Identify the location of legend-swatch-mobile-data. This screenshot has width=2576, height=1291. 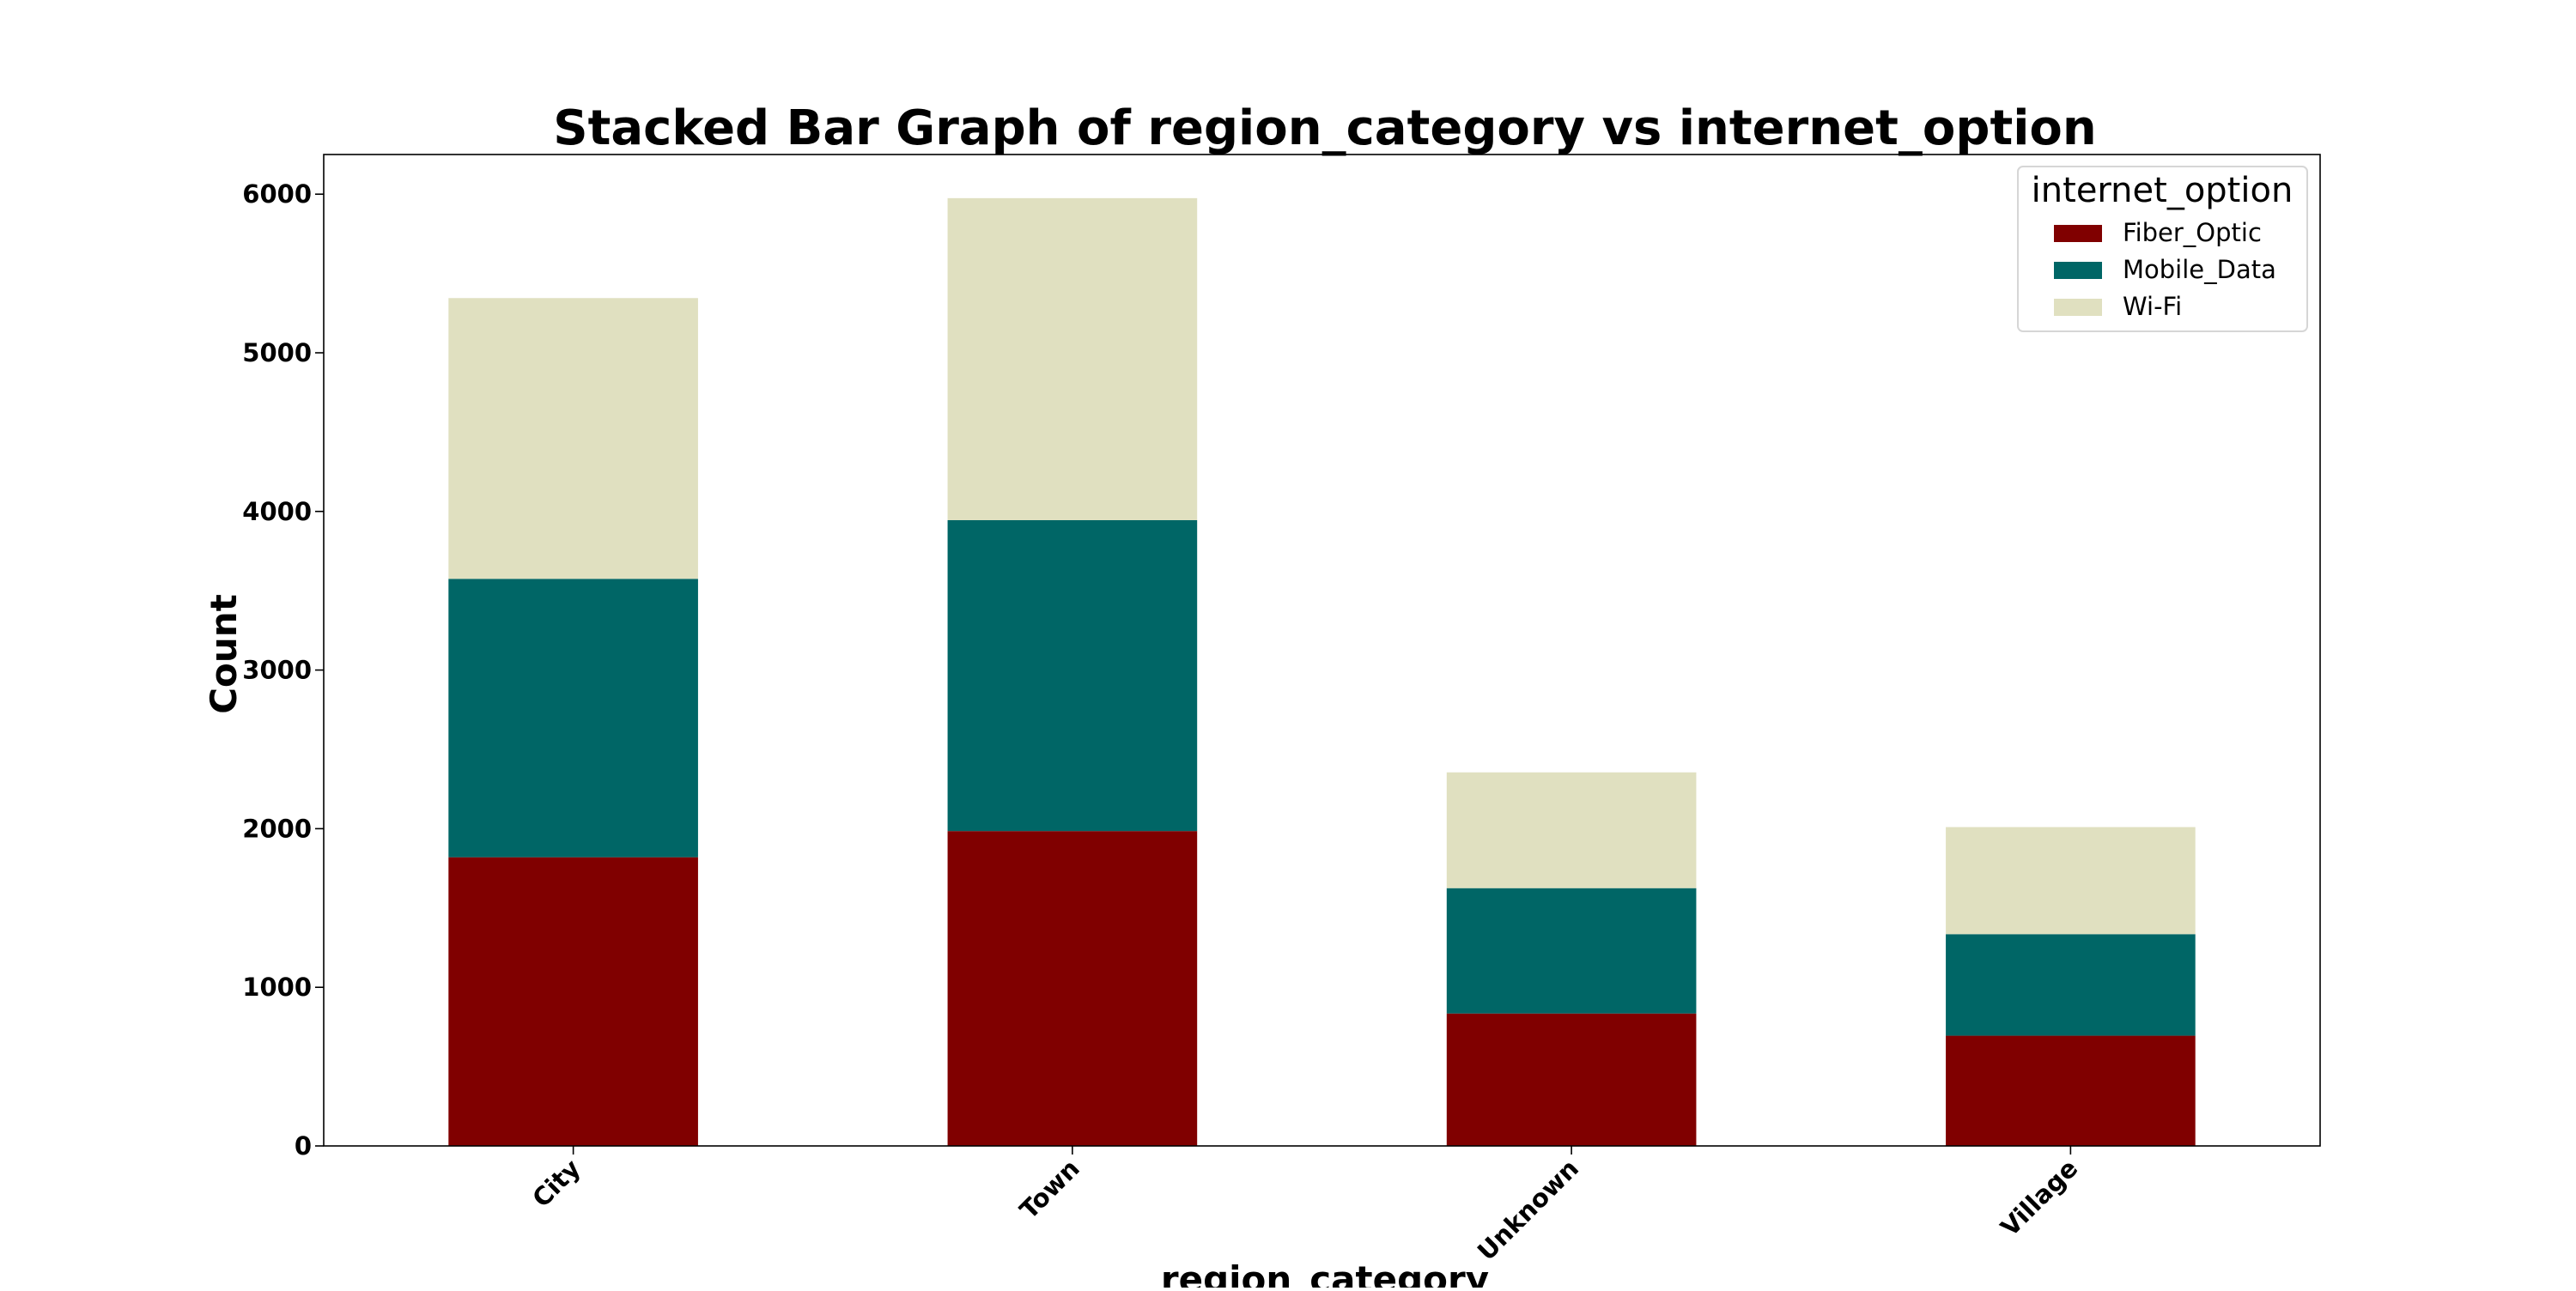
(2078, 270).